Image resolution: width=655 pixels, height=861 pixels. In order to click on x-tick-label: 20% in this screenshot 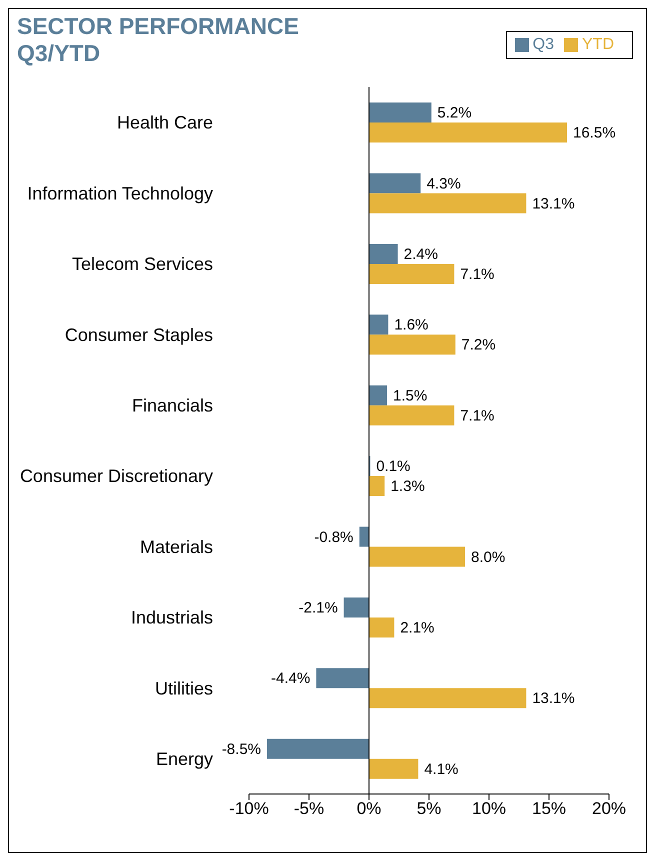, I will do `click(609, 808)`.